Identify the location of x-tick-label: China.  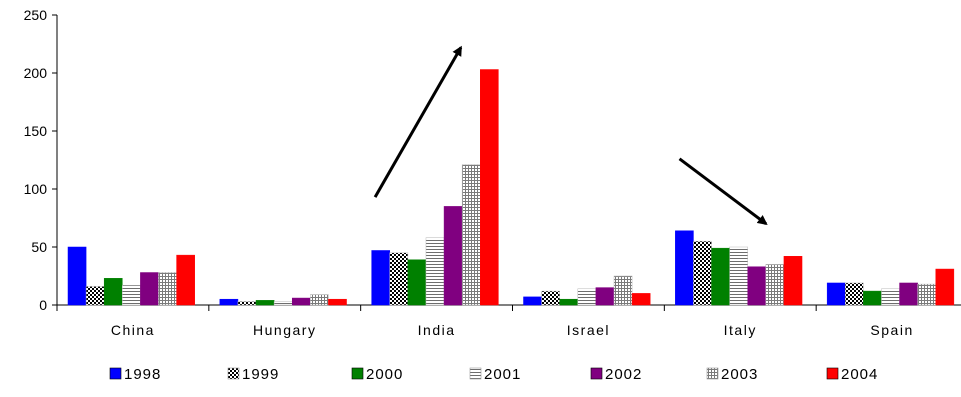
(133, 330).